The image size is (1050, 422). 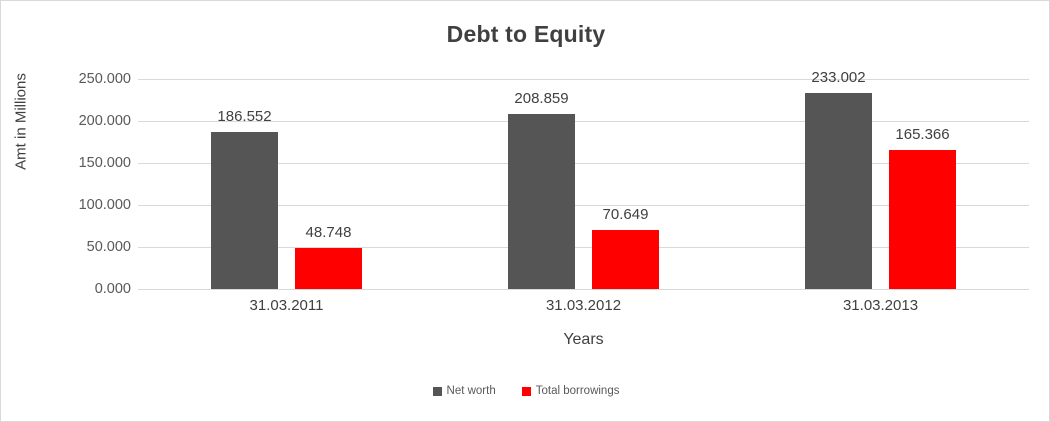 What do you see at coordinates (541, 201) in the screenshot?
I see `bar-net-worth-31.03.2012` at bounding box center [541, 201].